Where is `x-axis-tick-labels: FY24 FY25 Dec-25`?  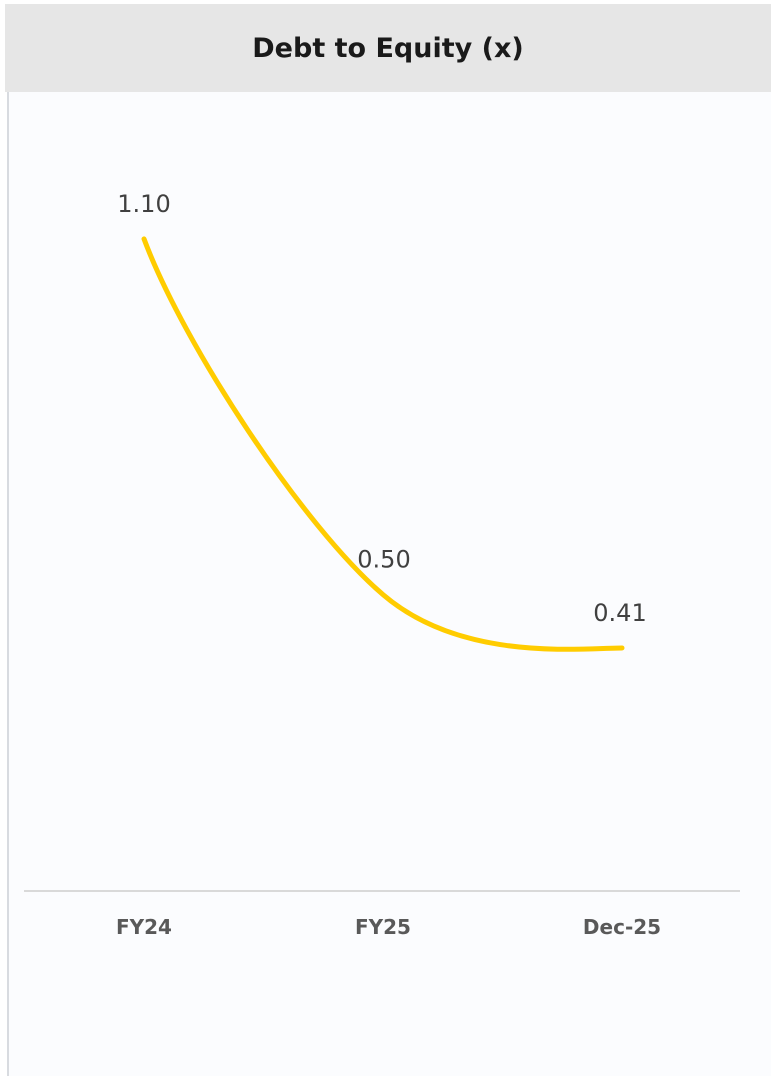 x-axis-tick-labels: FY24 FY25 Dec-25 is located at coordinates (388, 927).